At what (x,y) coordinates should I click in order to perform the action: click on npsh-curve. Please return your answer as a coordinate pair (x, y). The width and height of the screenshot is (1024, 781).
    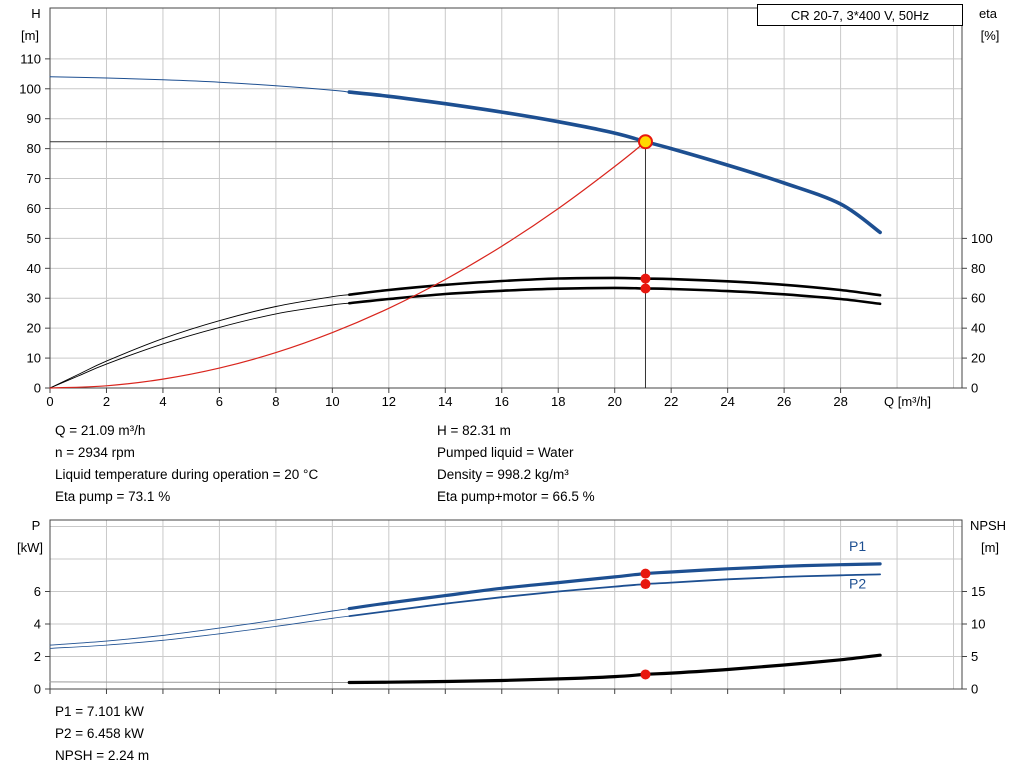
    Looking at the image, I should click on (614, 669).